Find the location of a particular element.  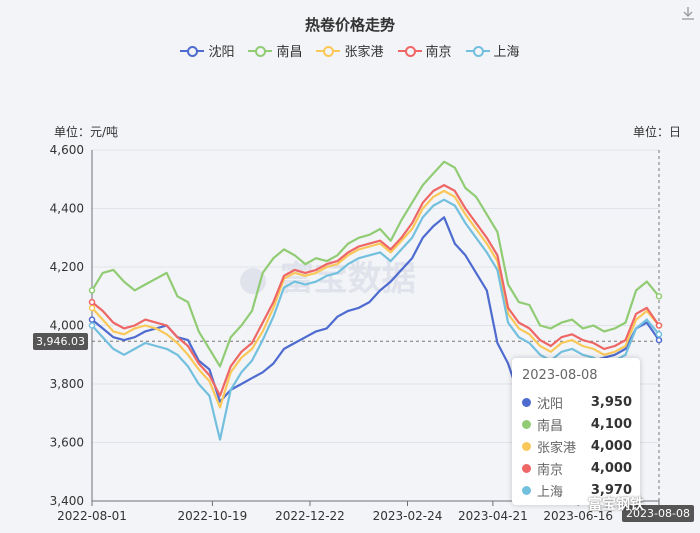

tooltip-row: 张家港 4,000 is located at coordinates (577, 446).